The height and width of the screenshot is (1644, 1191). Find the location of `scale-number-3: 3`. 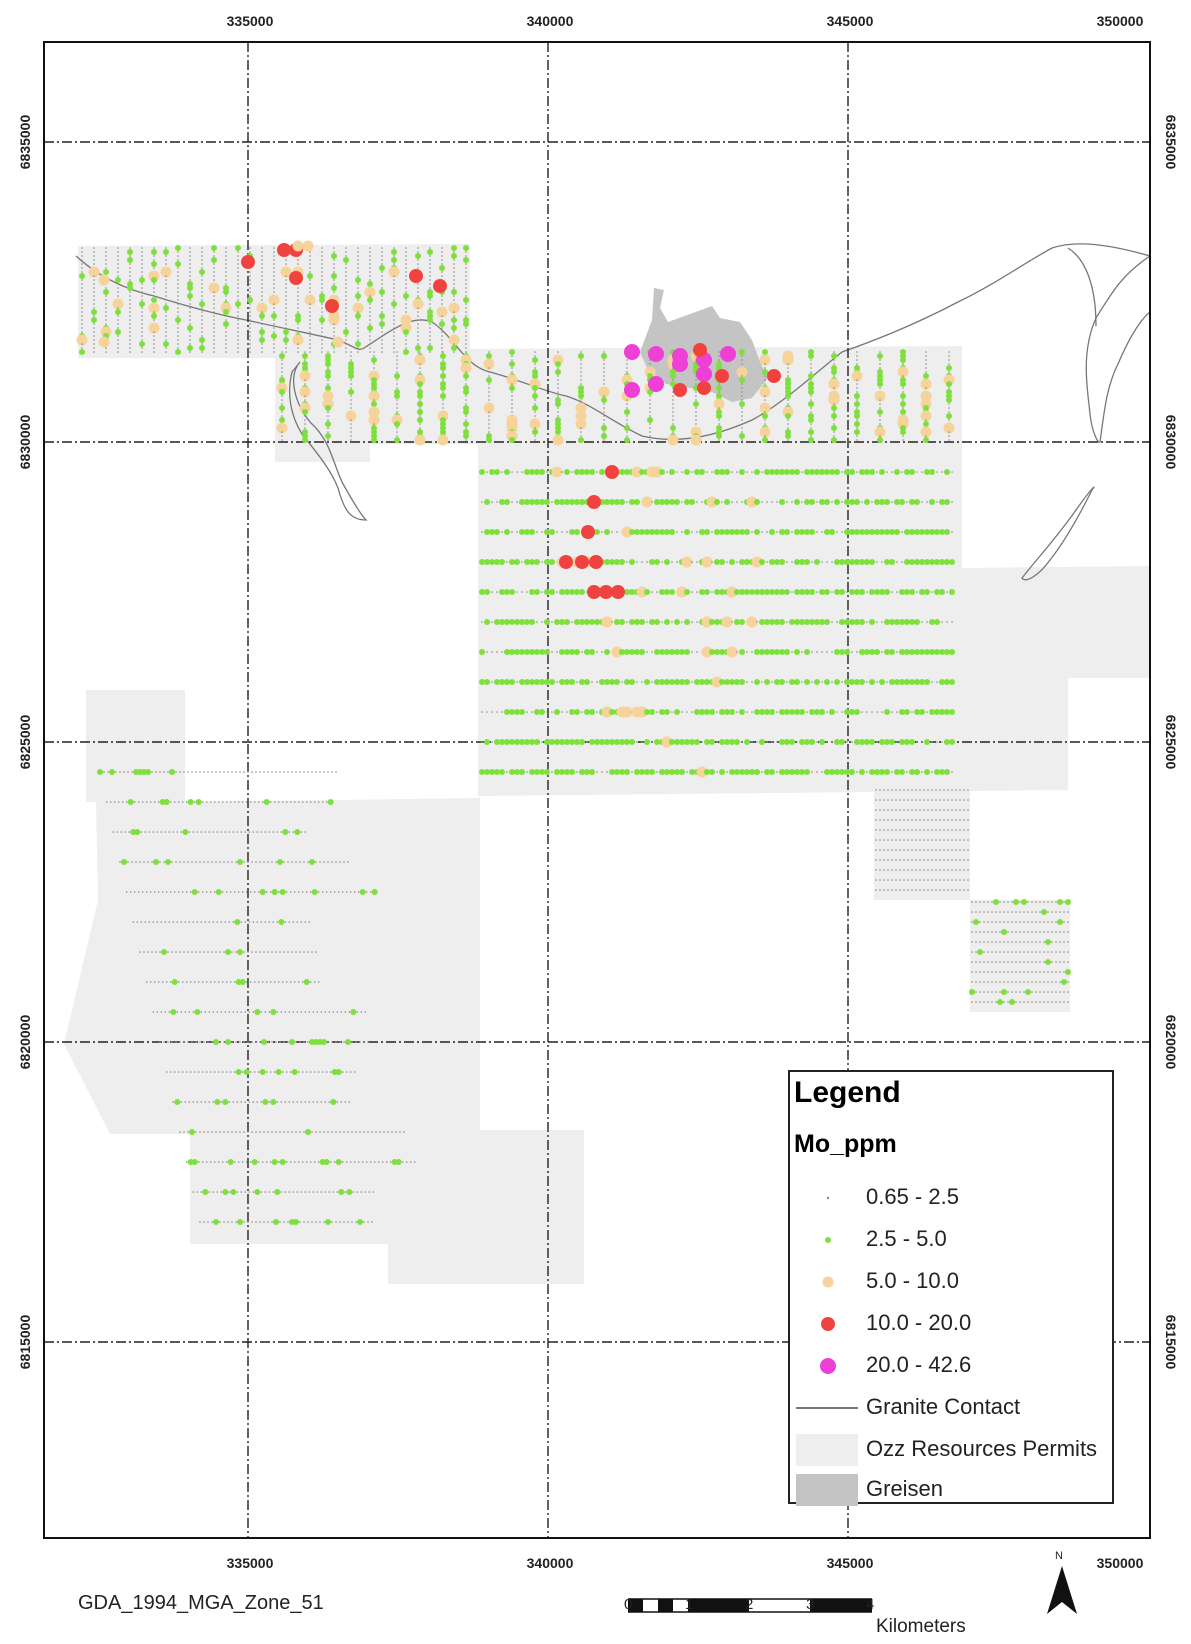

scale-number-3: 3 is located at coordinates (810, 1604).